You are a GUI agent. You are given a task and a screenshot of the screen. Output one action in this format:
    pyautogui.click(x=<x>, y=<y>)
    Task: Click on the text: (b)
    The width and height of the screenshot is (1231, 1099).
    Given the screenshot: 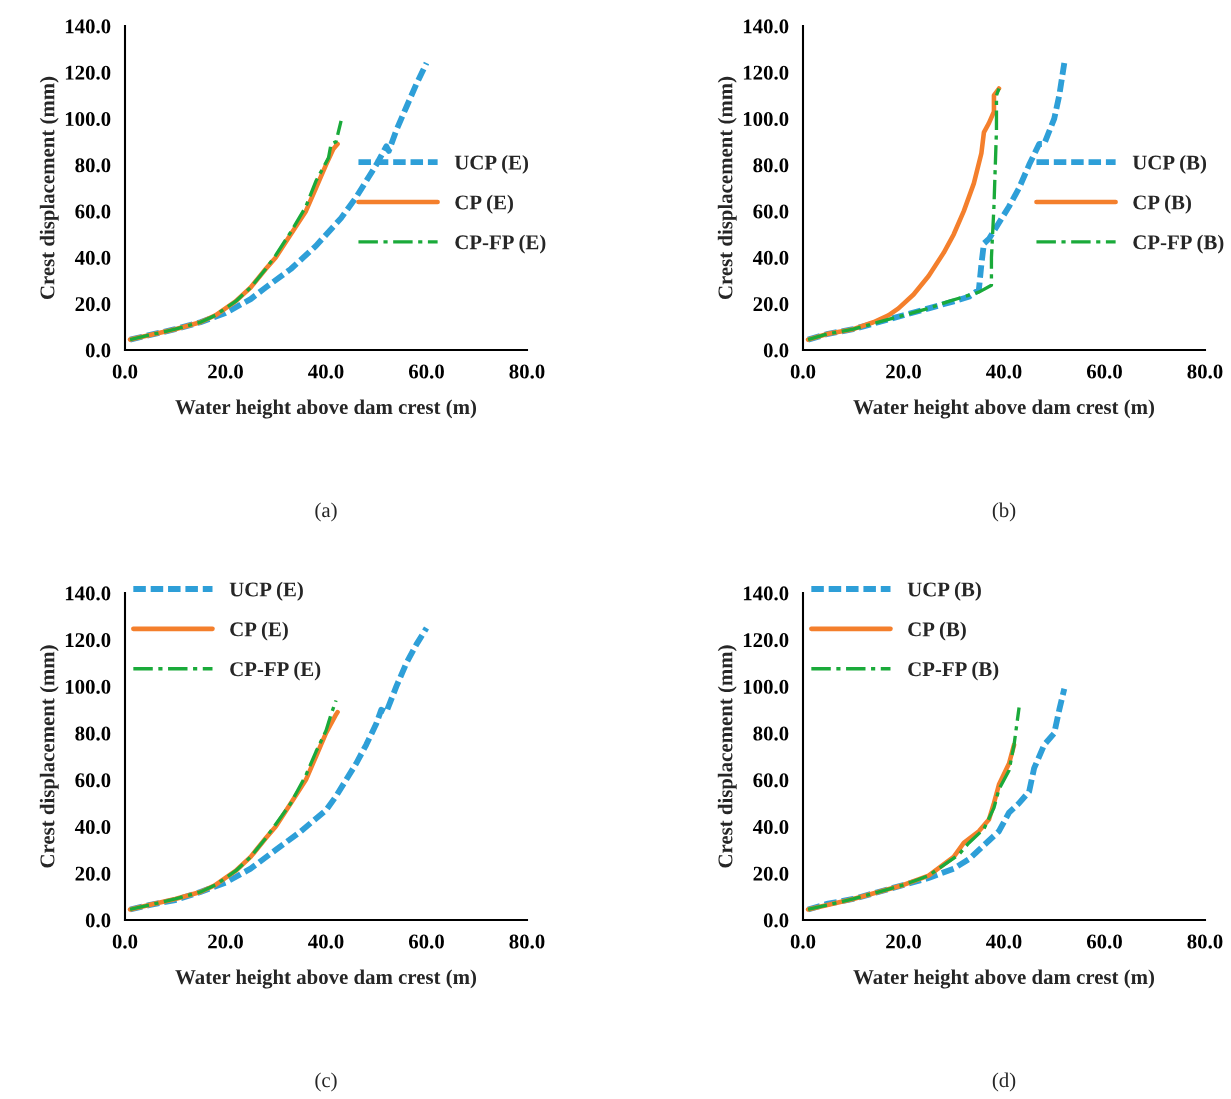 What is the action you would take?
    pyautogui.click(x=1004, y=512)
    